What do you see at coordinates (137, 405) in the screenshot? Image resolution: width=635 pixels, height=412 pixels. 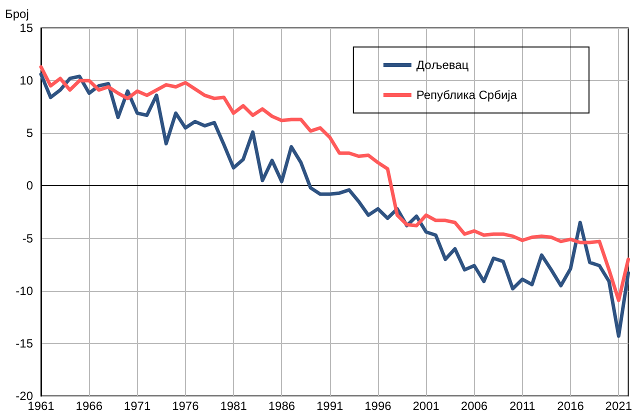 I see `x-tick-label: 1971` at bounding box center [137, 405].